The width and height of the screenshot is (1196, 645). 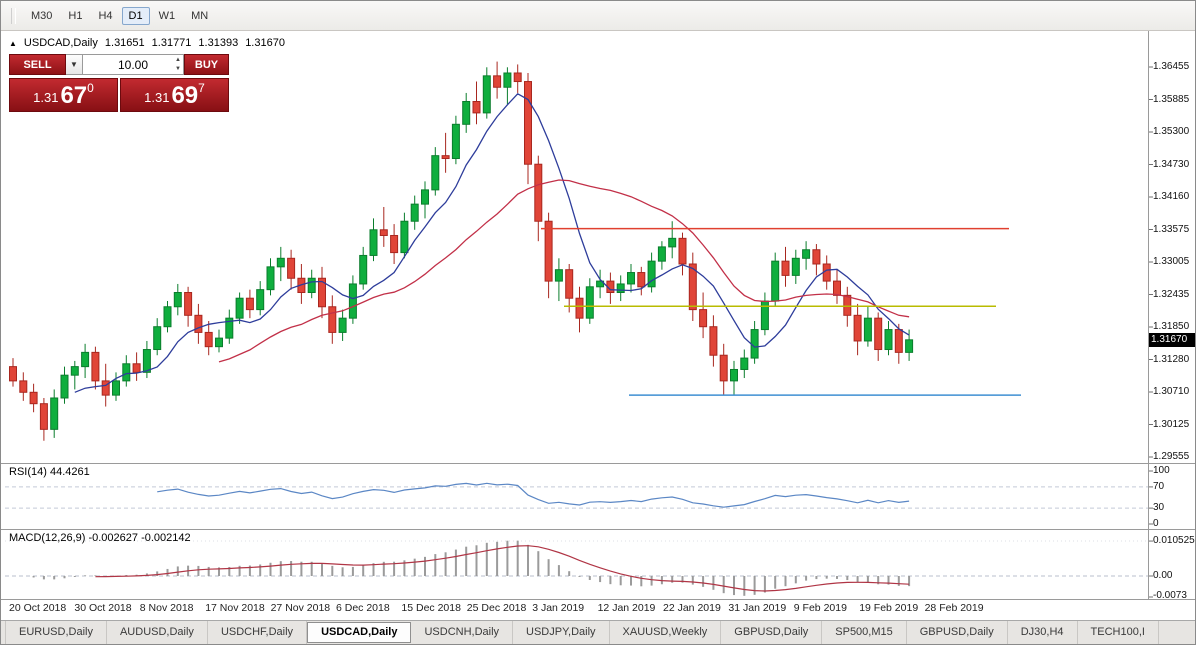 I want to click on spin-down-icon: ▼, so click(x=178, y=69).